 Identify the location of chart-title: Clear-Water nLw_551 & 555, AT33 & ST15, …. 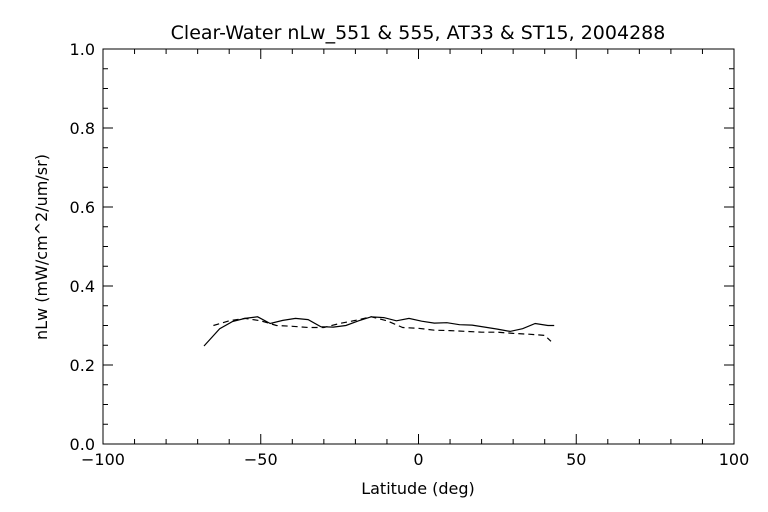
(418, 33).